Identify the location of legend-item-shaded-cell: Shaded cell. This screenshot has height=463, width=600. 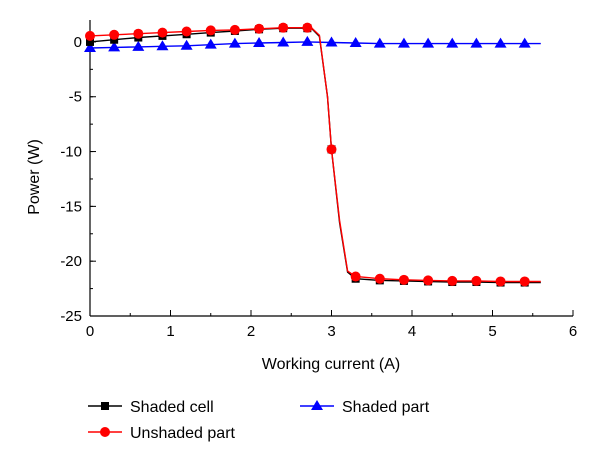
(151, 407).